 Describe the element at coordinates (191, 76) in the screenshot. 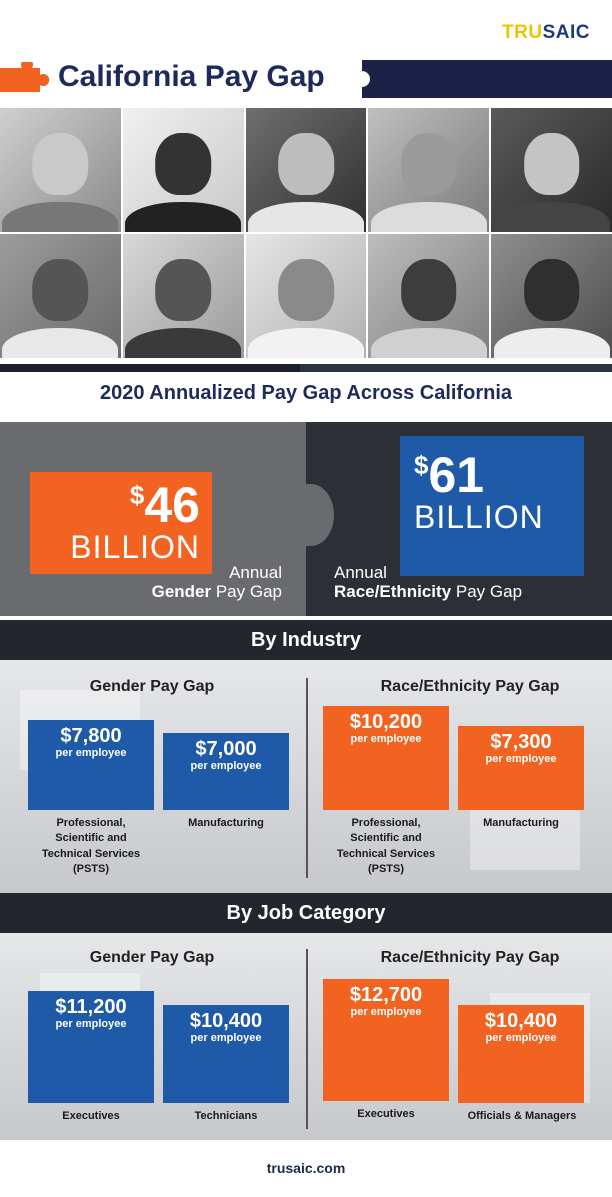

I see `page-title: California Pay Gap` at that location.